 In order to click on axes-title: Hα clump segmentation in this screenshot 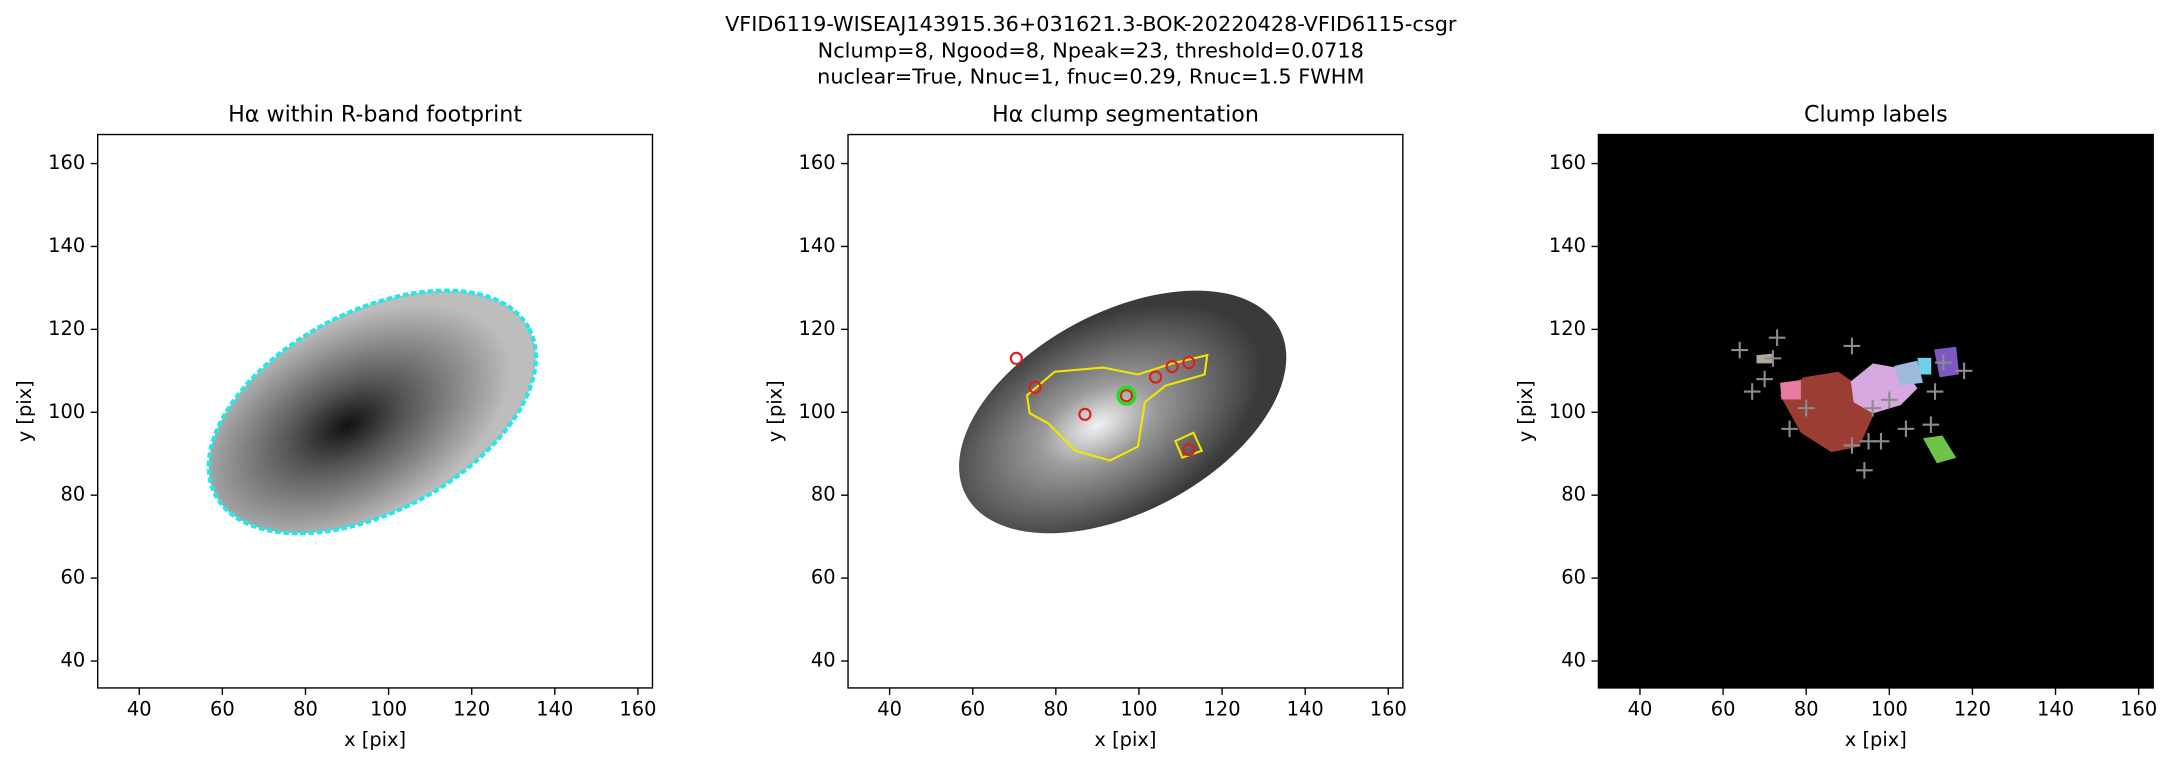, I will do `click(1125, 115)`.